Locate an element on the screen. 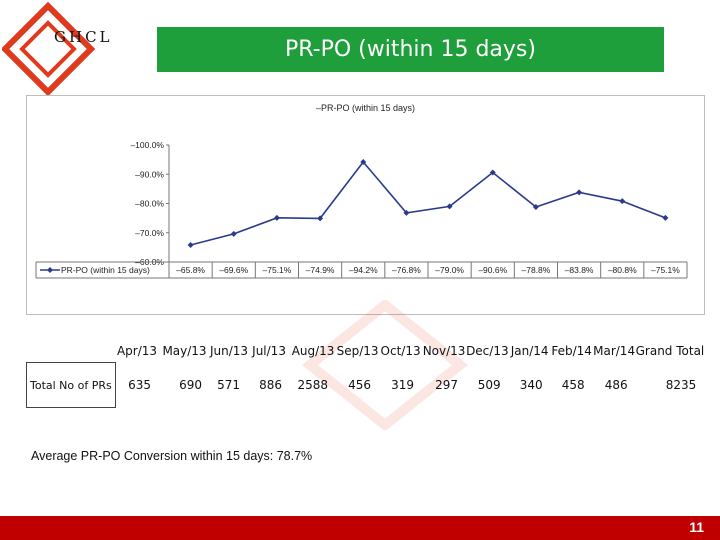 The image size is (720, 540). table-cell: 690 is located at coordinates (190, 385).